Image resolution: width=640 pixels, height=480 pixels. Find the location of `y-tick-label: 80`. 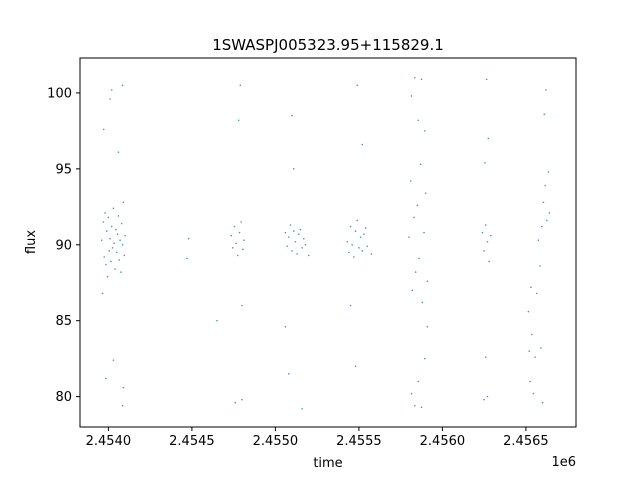

y-tick-label: 80 is located at coordinates (63, 397).